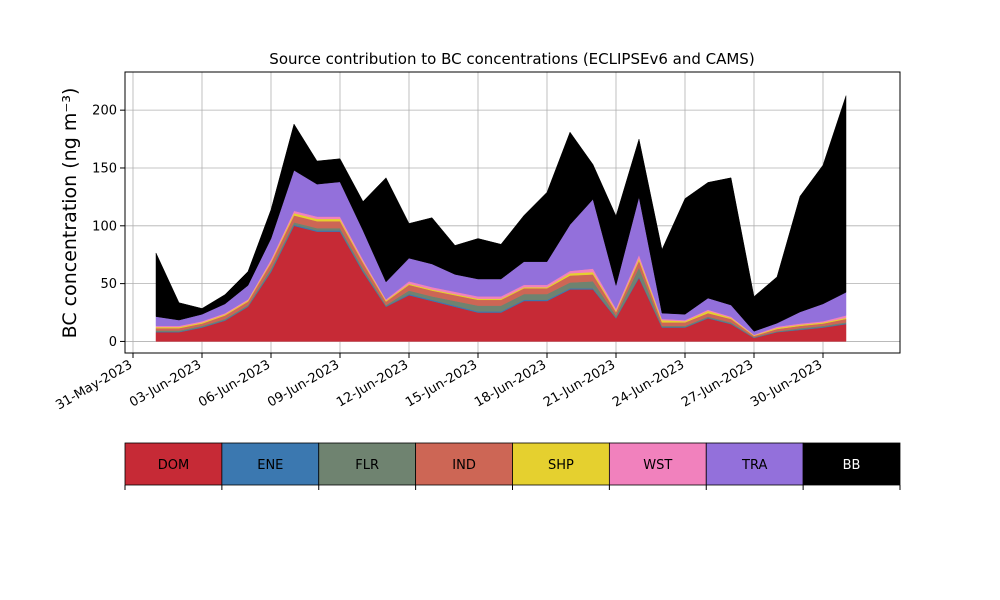 This screenshot has height=600, width=1000. I want to click on x-tick-label: 30-Jun-2023, so click(786, 383).